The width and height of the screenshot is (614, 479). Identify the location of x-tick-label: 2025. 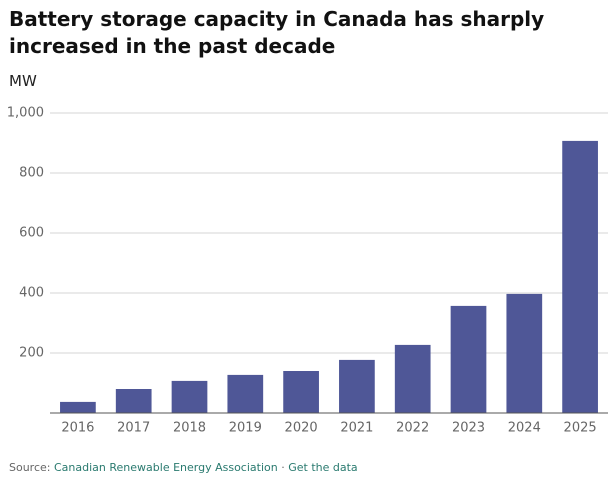
(580, 428).